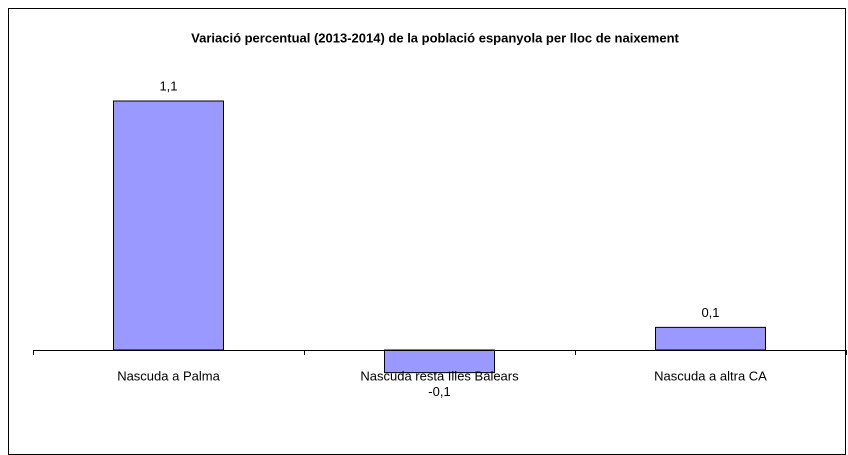 The height and width of the screenshot is (455, 848). What do you see at coordinates (439, 391) in the screenshot?
I see `value-label: -0,1` at bounding box center [439, 391].